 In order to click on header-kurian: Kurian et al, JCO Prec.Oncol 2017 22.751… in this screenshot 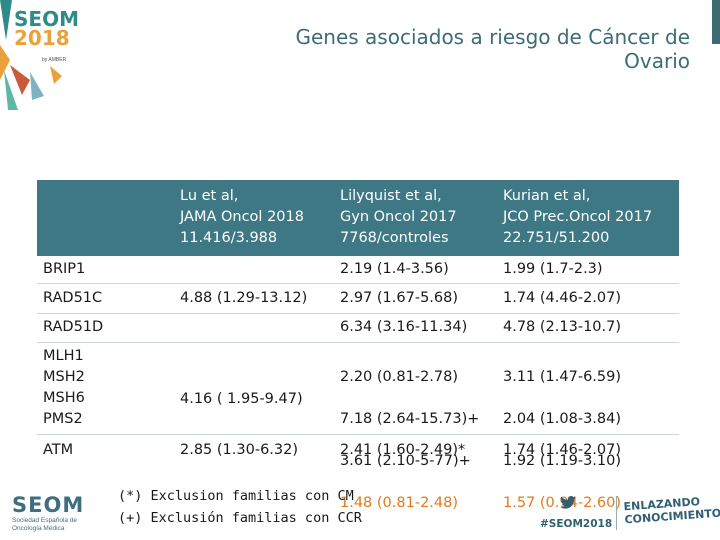, I will do `click(578, 217)`.